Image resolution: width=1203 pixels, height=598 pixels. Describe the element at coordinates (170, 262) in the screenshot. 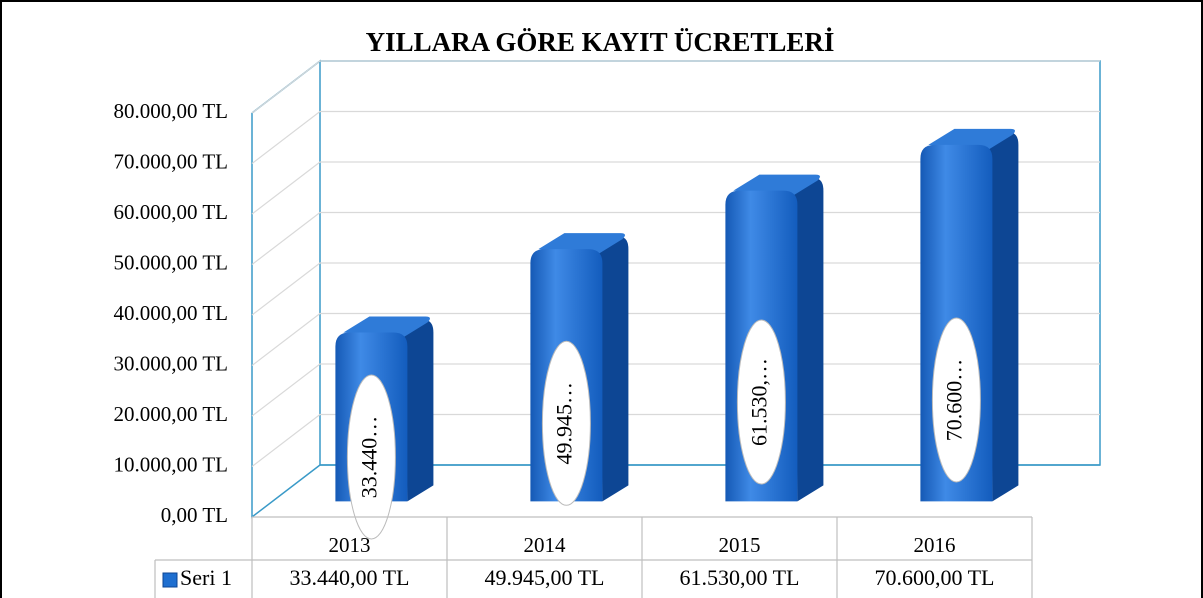

I see `y-tick-label: 50.000,00 TL` at that location.